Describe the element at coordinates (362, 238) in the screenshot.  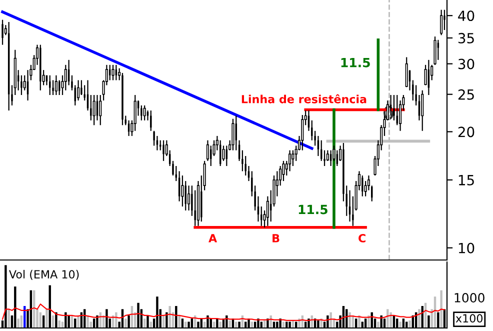
I see `annotation: C` at that location.